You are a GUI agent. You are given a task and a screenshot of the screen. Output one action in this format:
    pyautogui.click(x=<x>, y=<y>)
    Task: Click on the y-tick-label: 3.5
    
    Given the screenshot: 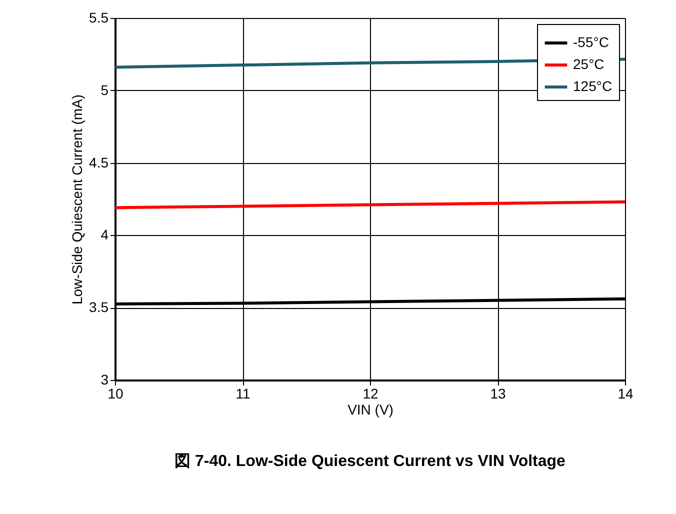 What is the action you would take?
    pyautogui.click(x=99, y=307)
    